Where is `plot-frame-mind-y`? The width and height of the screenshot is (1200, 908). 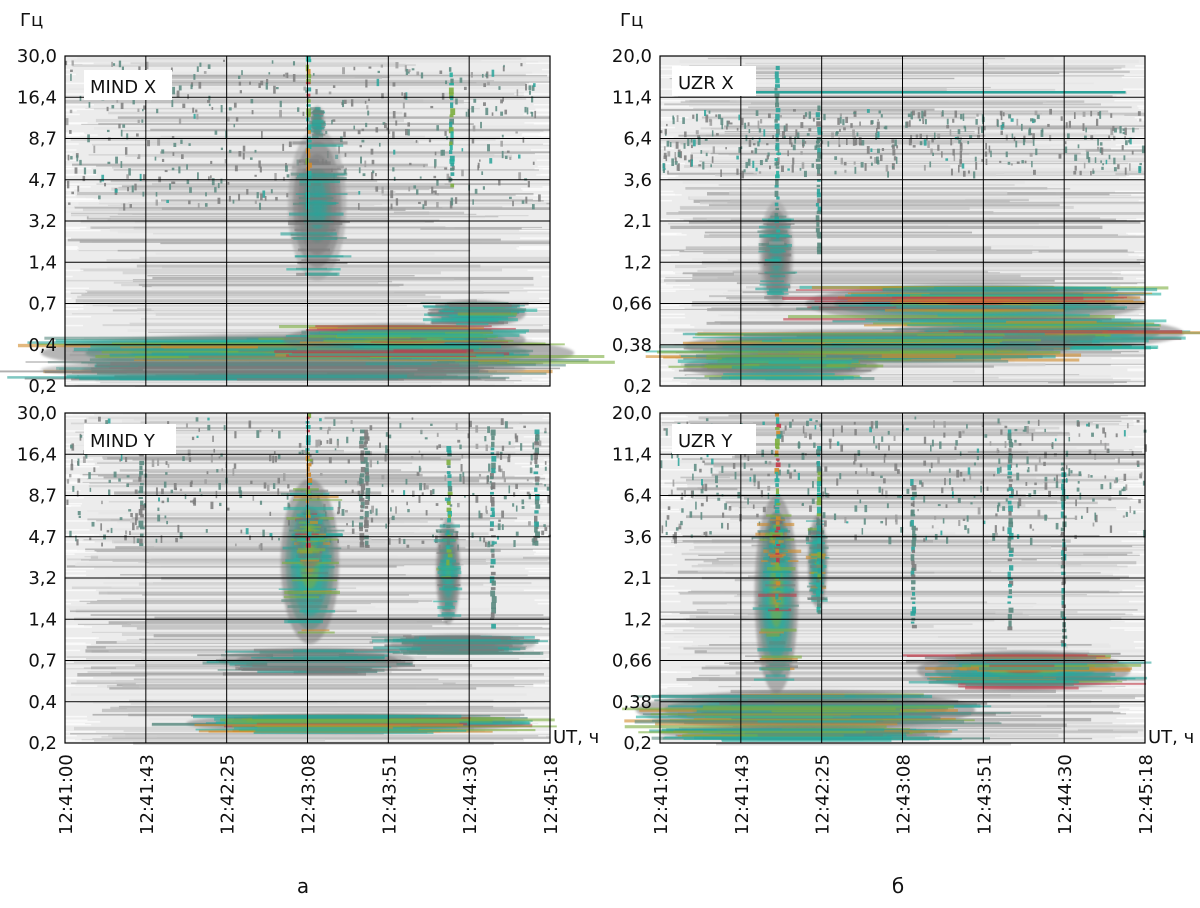 plot-frame-mind-y is located at coordinates (307, 578).